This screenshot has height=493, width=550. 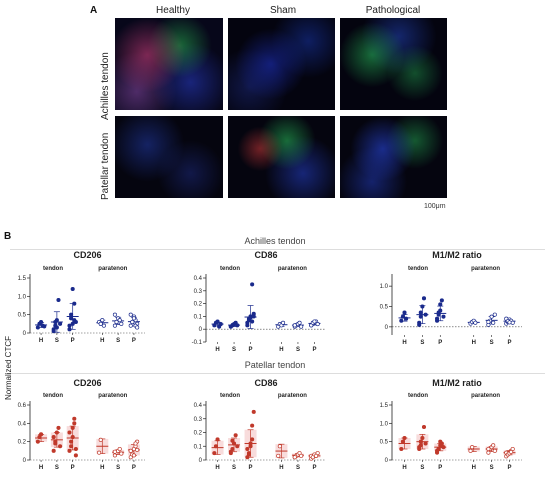 What do you see at coordinates (435, 206) in the screenshot?
I see `scale-bar-label: 100μm` at bounding box center [435, 206].